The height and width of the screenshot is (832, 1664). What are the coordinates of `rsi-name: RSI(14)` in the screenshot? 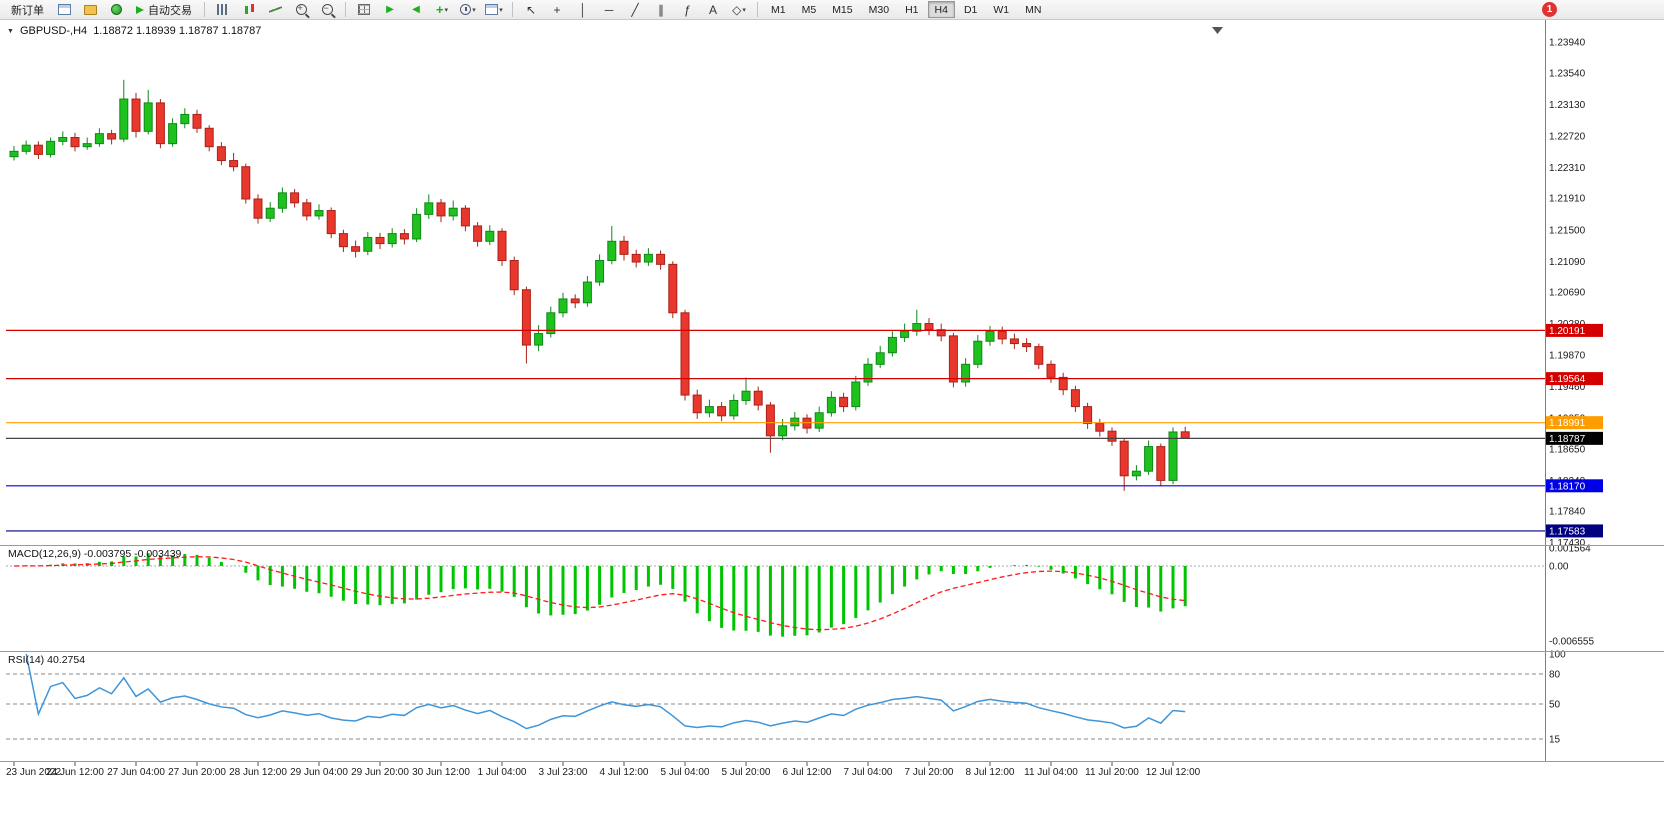 It's located at (26, 660).